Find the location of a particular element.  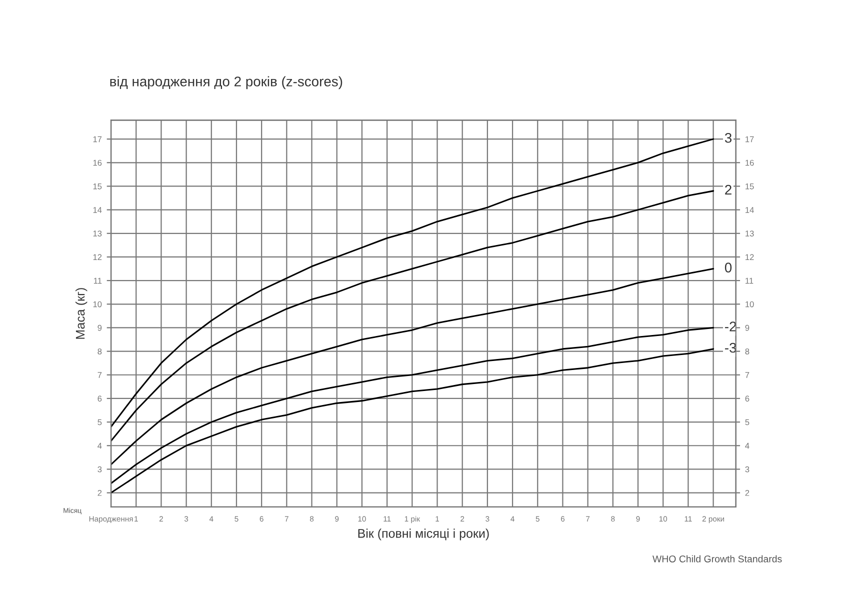

series-label: 3 is located at coordinates (728, 137).